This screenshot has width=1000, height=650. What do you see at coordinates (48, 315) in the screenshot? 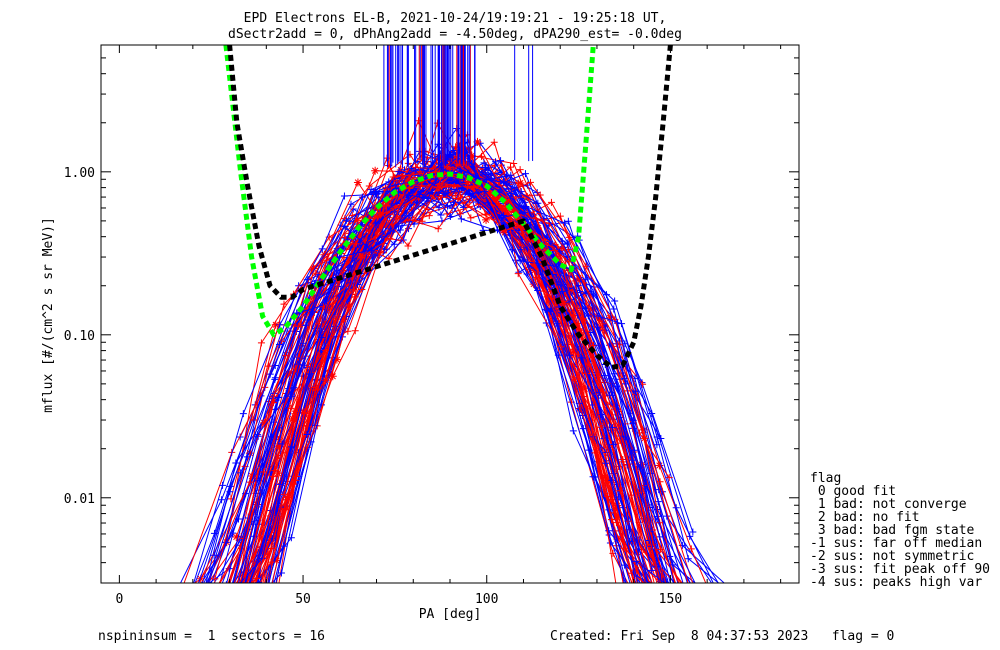
I see `y-axis-label: mflux [#/(cm^2 s sr MeV)]` at bounding box center [48, 315].